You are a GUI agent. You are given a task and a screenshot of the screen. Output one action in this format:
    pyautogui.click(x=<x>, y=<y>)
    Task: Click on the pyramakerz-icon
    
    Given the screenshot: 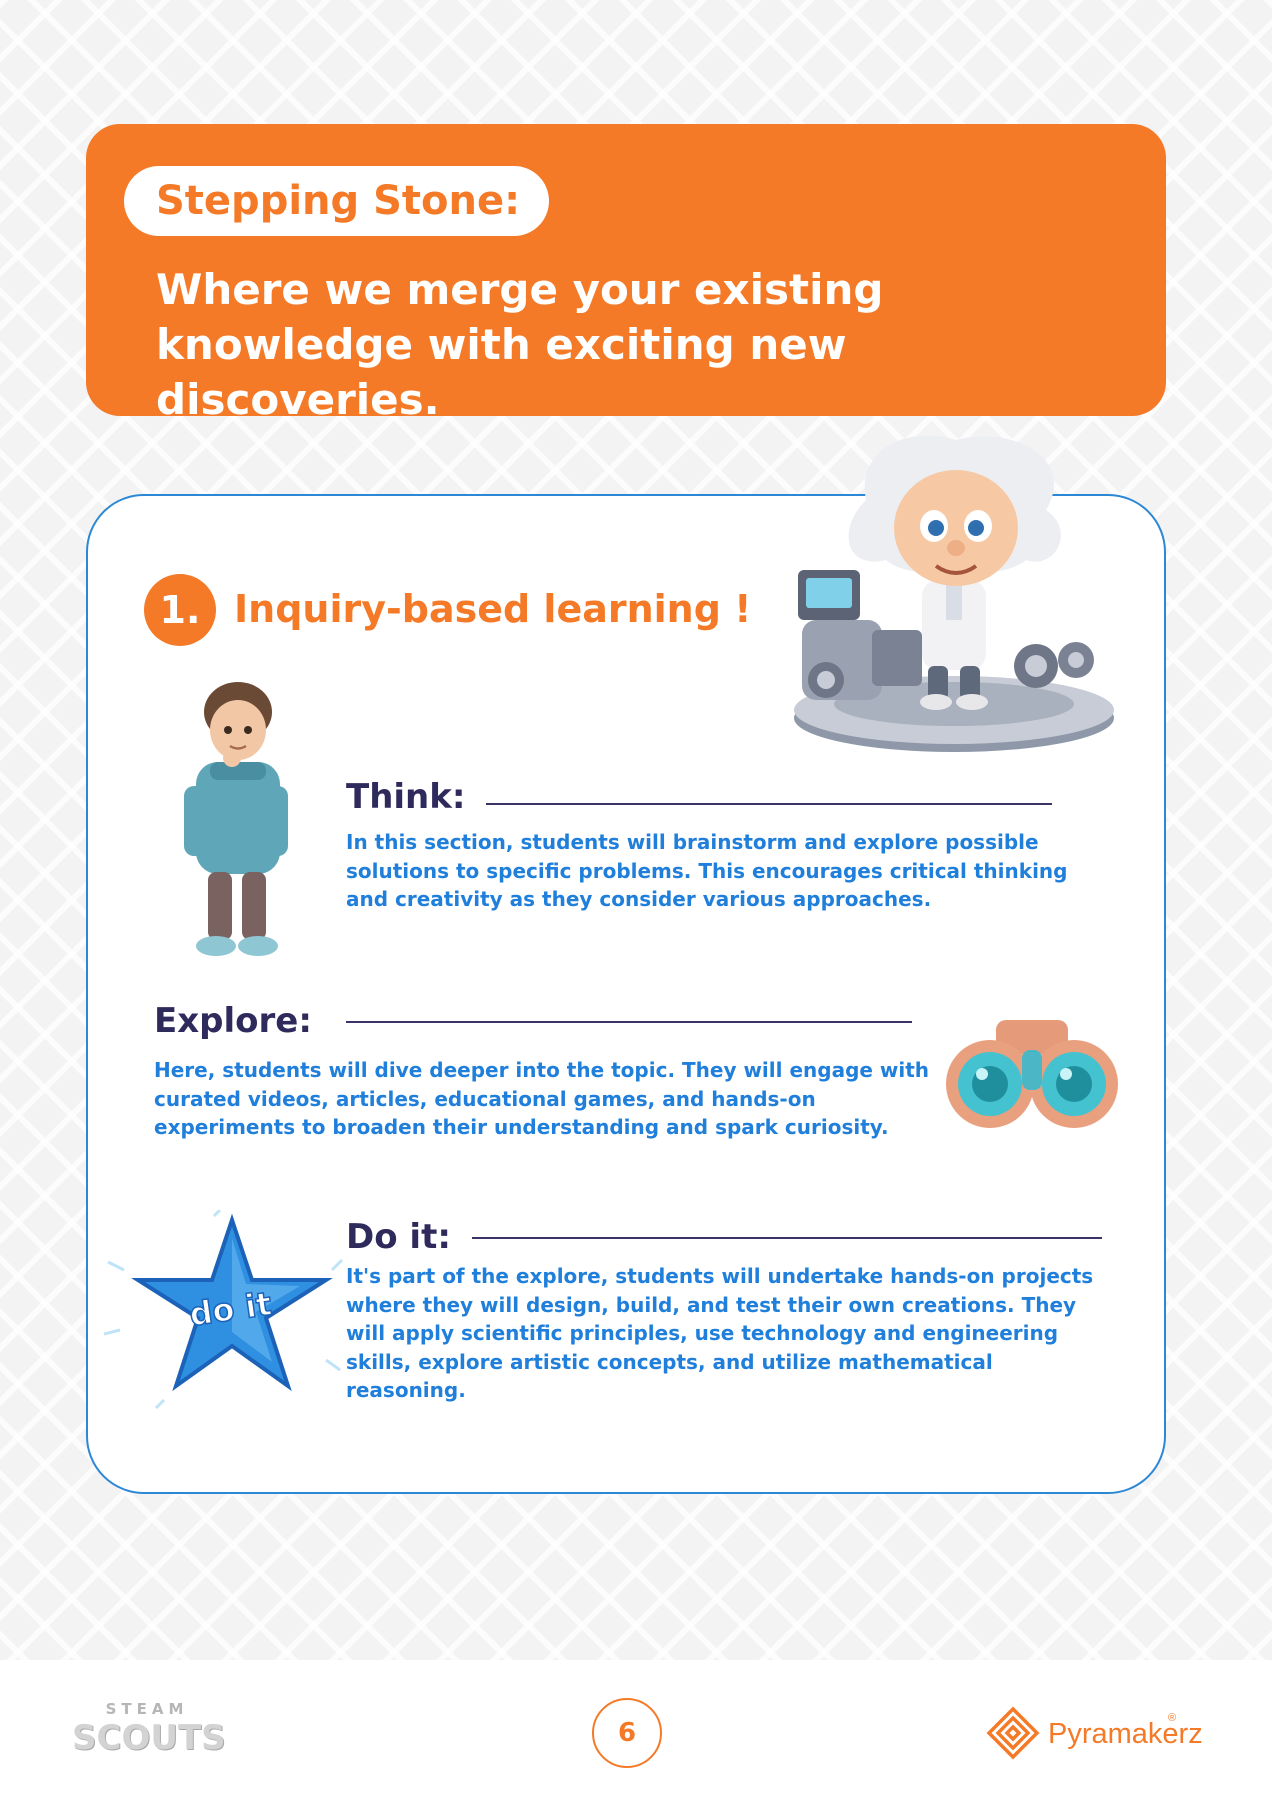 What is the action you would take?
    pyautogui.click(x=1013, y=1733)
    